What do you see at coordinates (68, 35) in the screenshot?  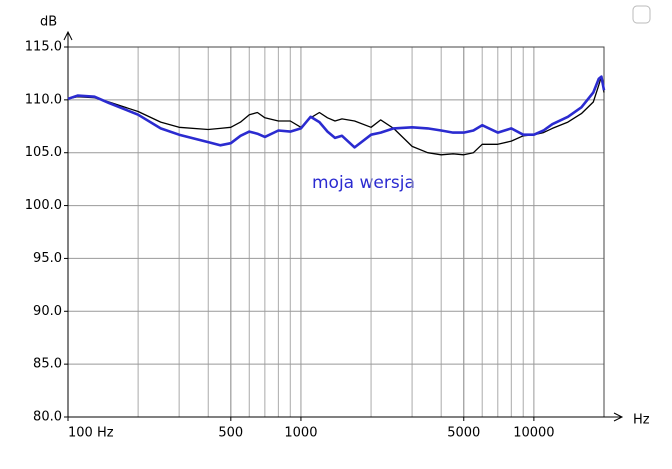 I see `y-axis-arrow` at bounding box center [68, 35].